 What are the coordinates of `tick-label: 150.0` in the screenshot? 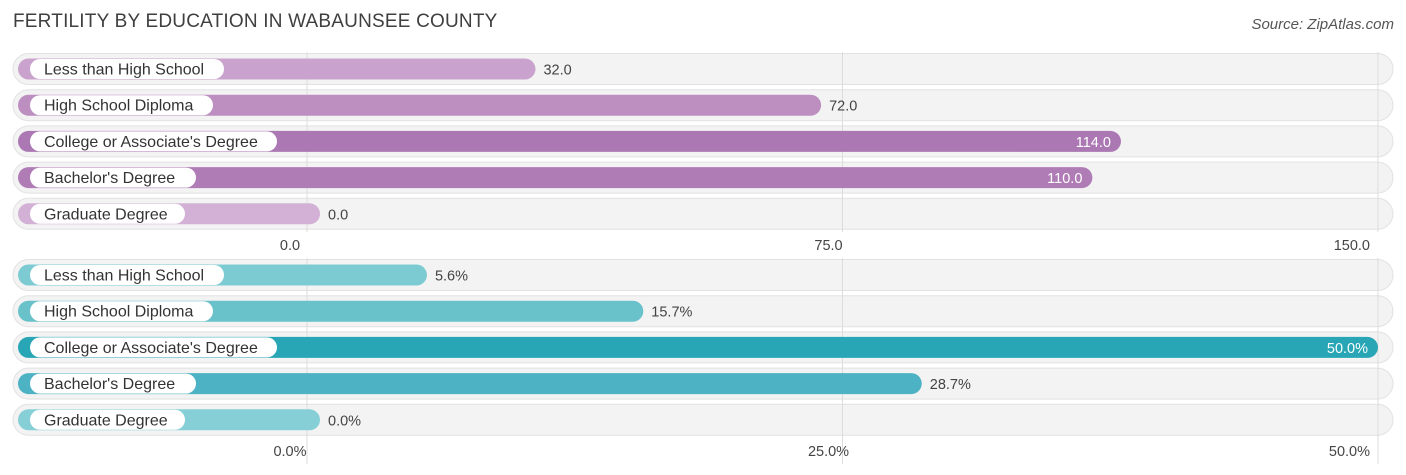 It's located at (1352, 246).